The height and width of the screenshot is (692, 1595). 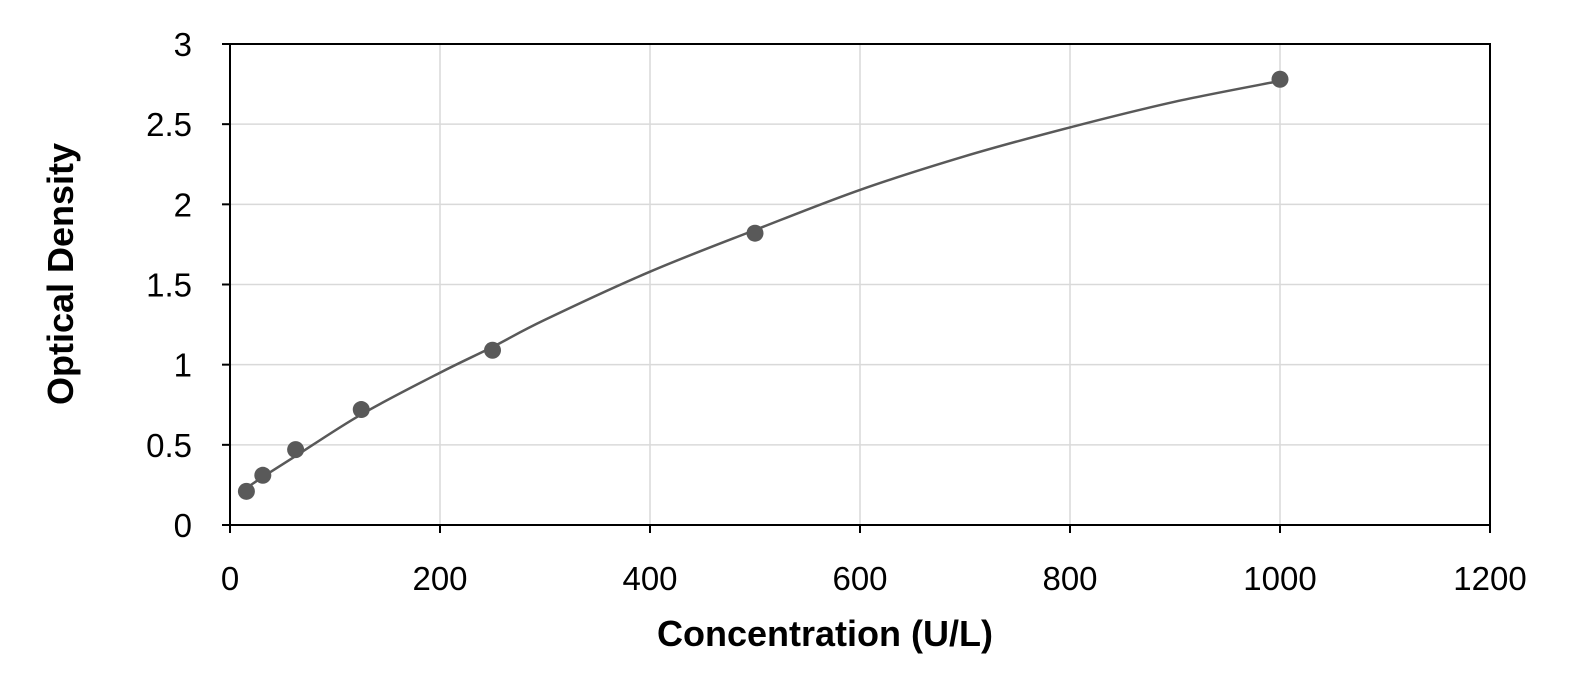 What do you see at coordinates (60, 274) in the screenshot?
I see `y-axis-title: Optical Density` at bounding box center [60, 274].